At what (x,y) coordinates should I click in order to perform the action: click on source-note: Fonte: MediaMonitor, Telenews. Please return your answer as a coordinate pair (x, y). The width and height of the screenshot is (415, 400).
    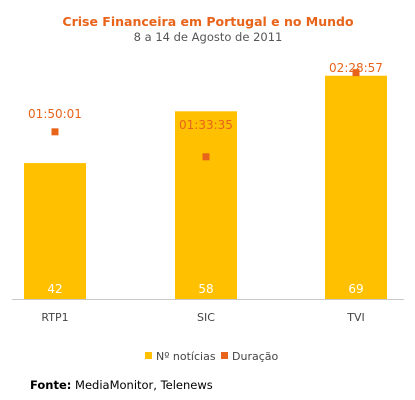
    Looking at the image, I should click on (121, 385).